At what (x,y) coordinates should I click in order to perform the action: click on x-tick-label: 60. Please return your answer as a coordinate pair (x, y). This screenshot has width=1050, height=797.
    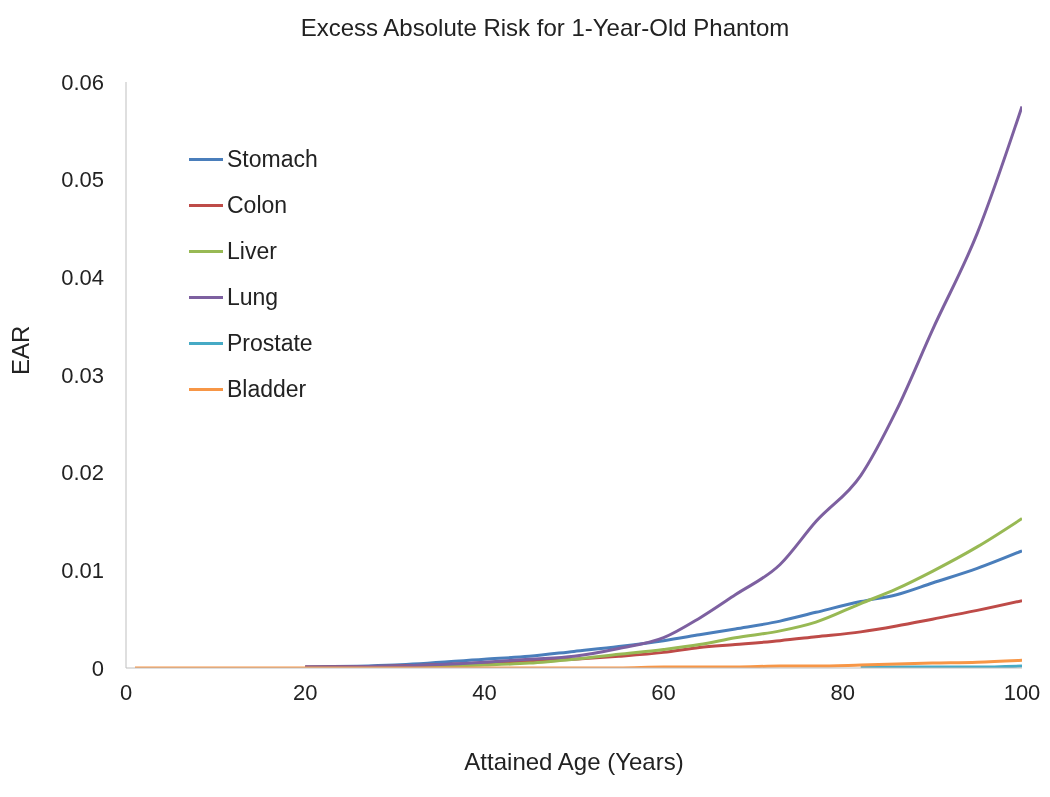
    Looking at the image, I should click on (663, 692).